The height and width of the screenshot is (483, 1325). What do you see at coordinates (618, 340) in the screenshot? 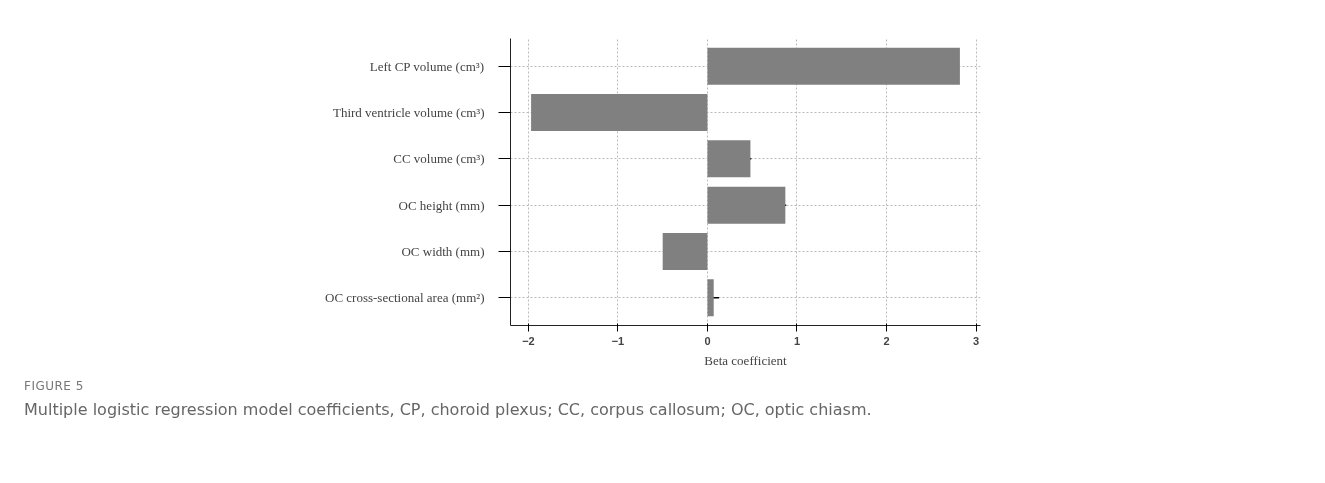
I see `x-tick-label: −1` at bounding box center [618, 340].